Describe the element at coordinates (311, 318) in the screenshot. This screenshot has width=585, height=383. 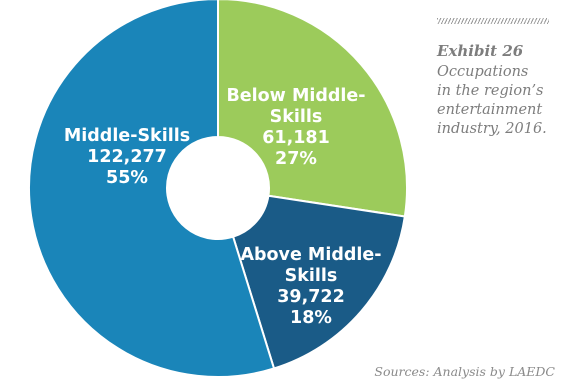
I see `slice-percent-label: 18%` at that location.